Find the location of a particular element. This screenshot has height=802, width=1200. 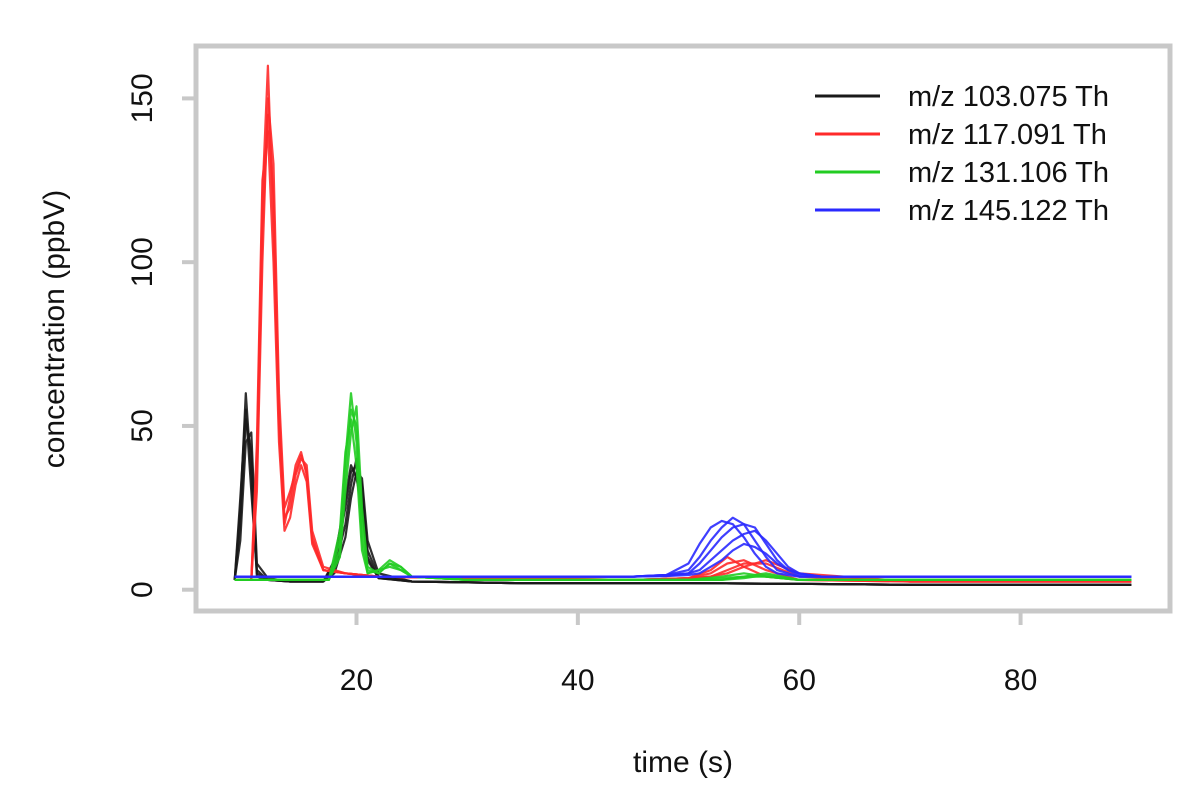

legend-label: m/z 145.122 Th is located at coordinates (1008, 211).